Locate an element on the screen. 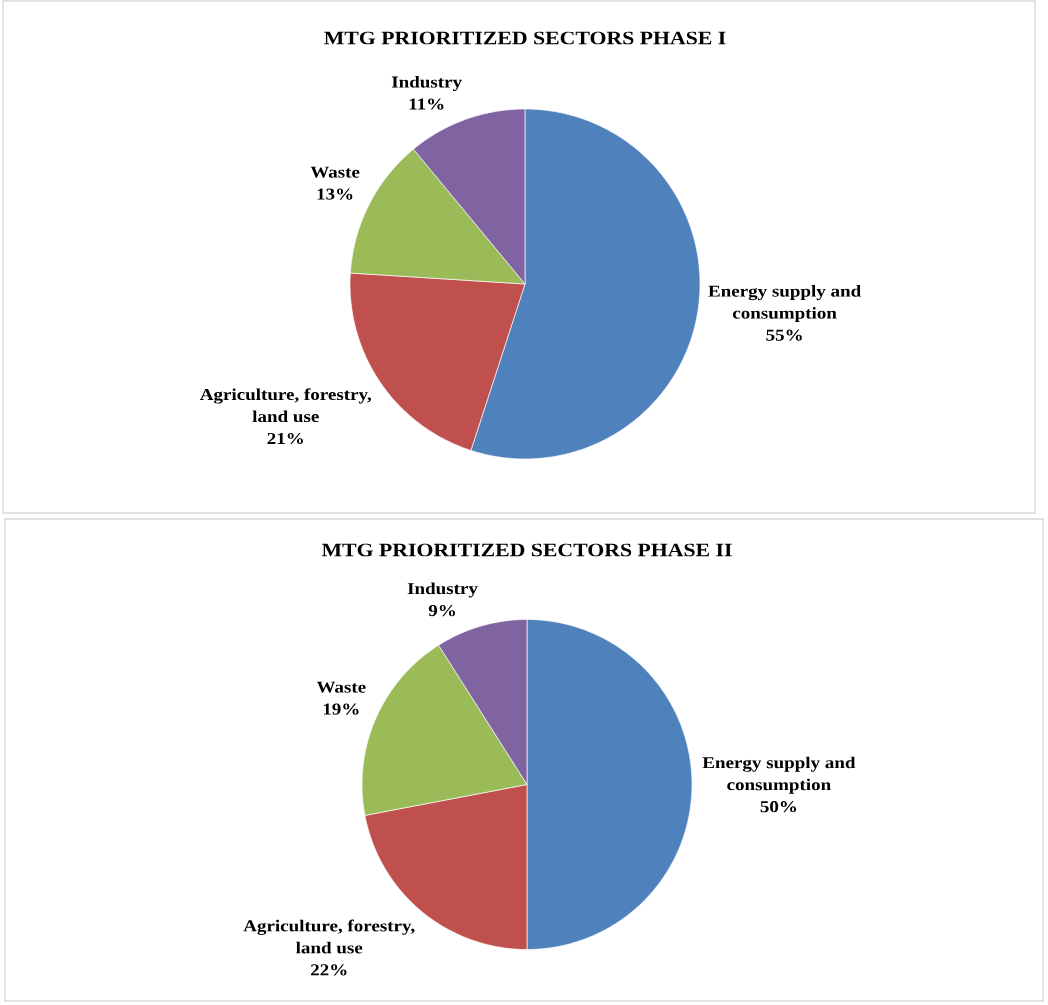  data-label: 11% is located at coordinates (426, 104).